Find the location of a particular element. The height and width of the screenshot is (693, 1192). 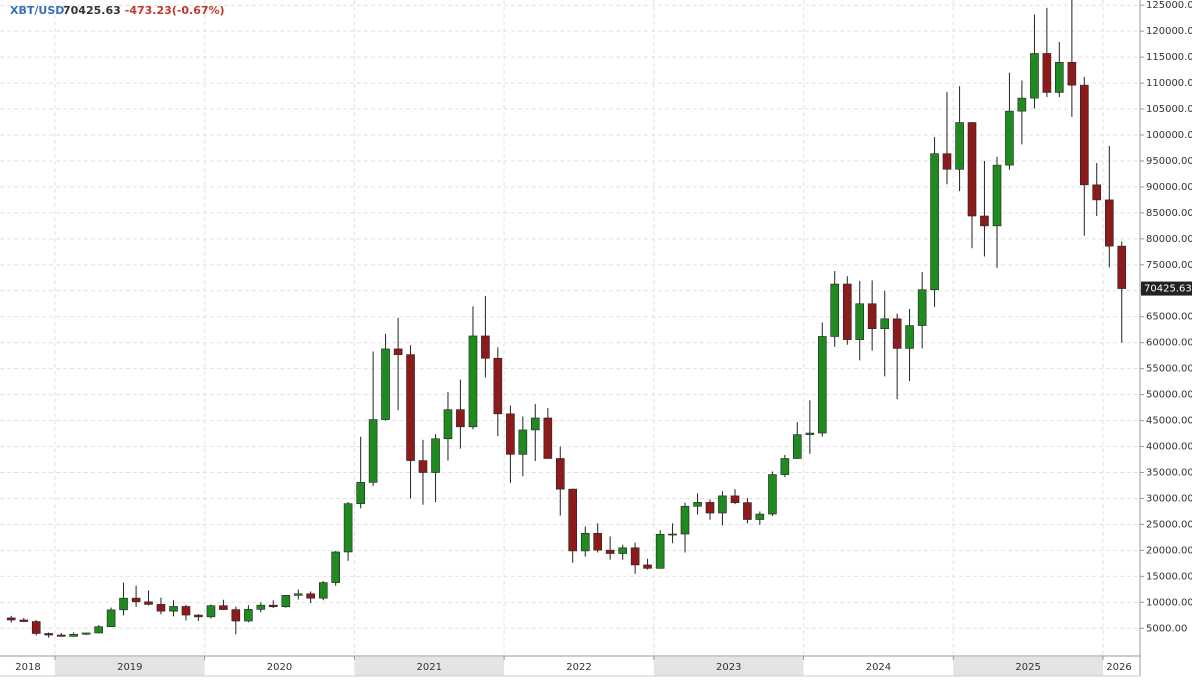

x-tick-label: 2026 is located at coordinates (1118, 667).